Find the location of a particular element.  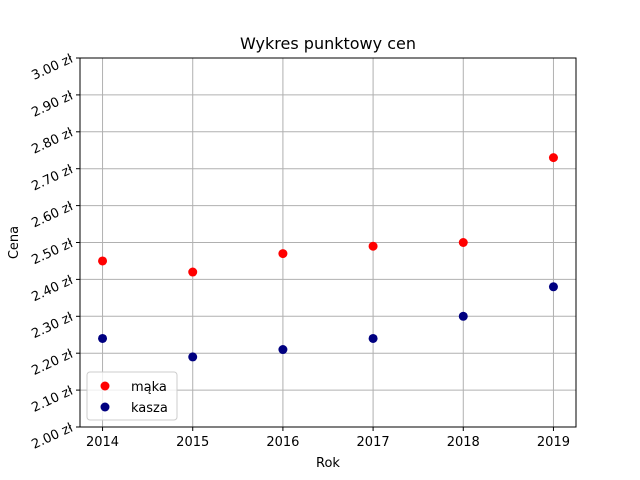

x-tick-label: 2016 is located at coordinates (282, 442).